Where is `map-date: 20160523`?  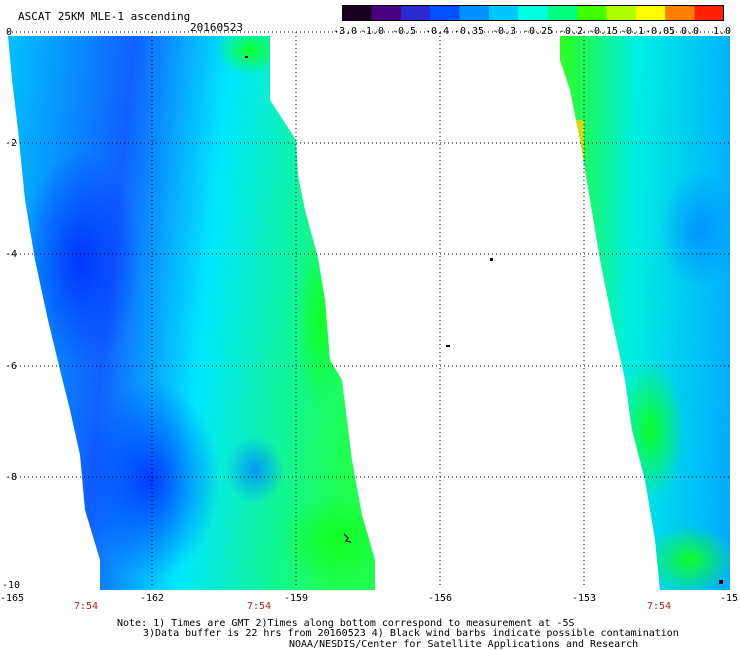
map-date: 20160523 is located at coordinates (216, 27).